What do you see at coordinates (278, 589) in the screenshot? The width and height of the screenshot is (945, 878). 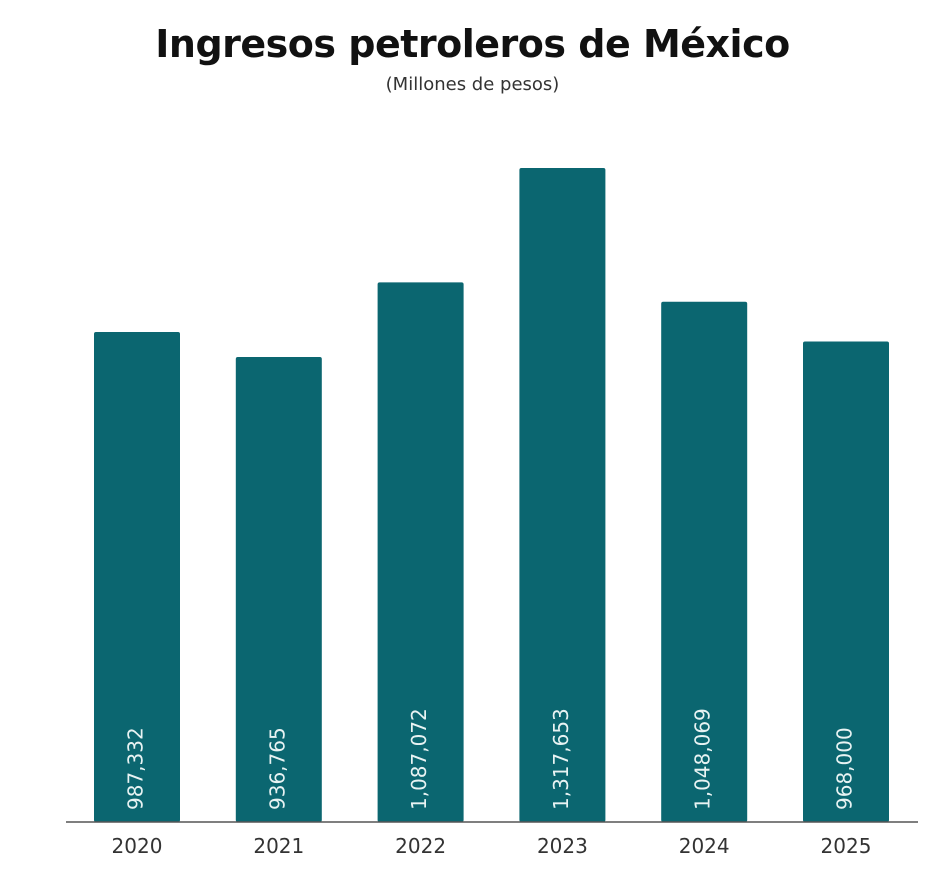 I see `bar-2021` at bounding box center [278, 589].